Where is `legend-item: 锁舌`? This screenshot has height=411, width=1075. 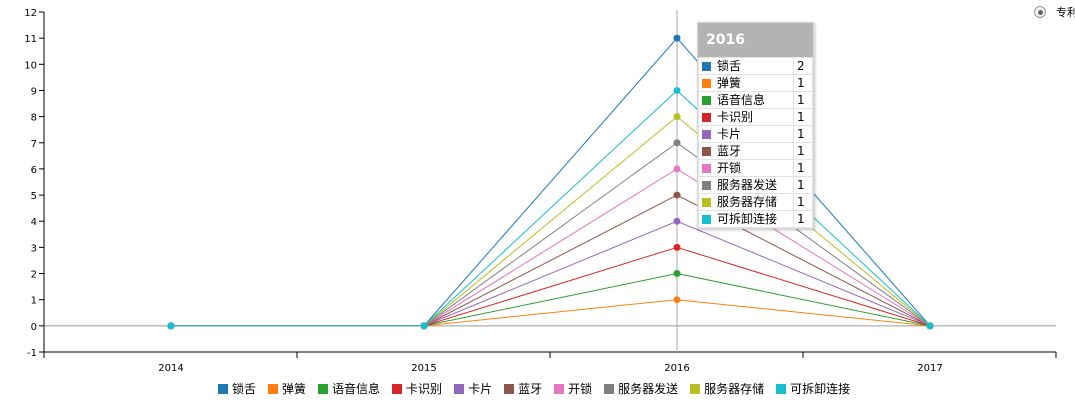
legend-item: 锁舌 is located at coordinates (237, 388).